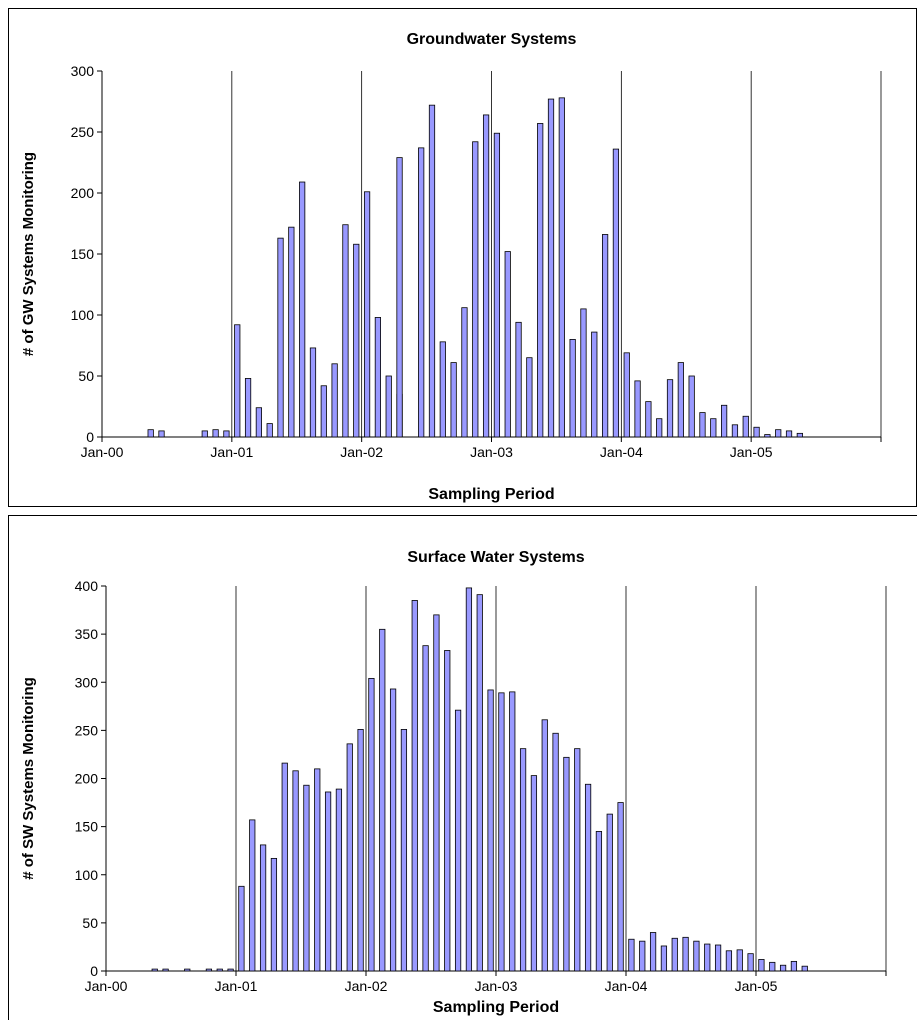  I want to click on chart-1-x-tick-label: Jan-01, so click(236, 986).